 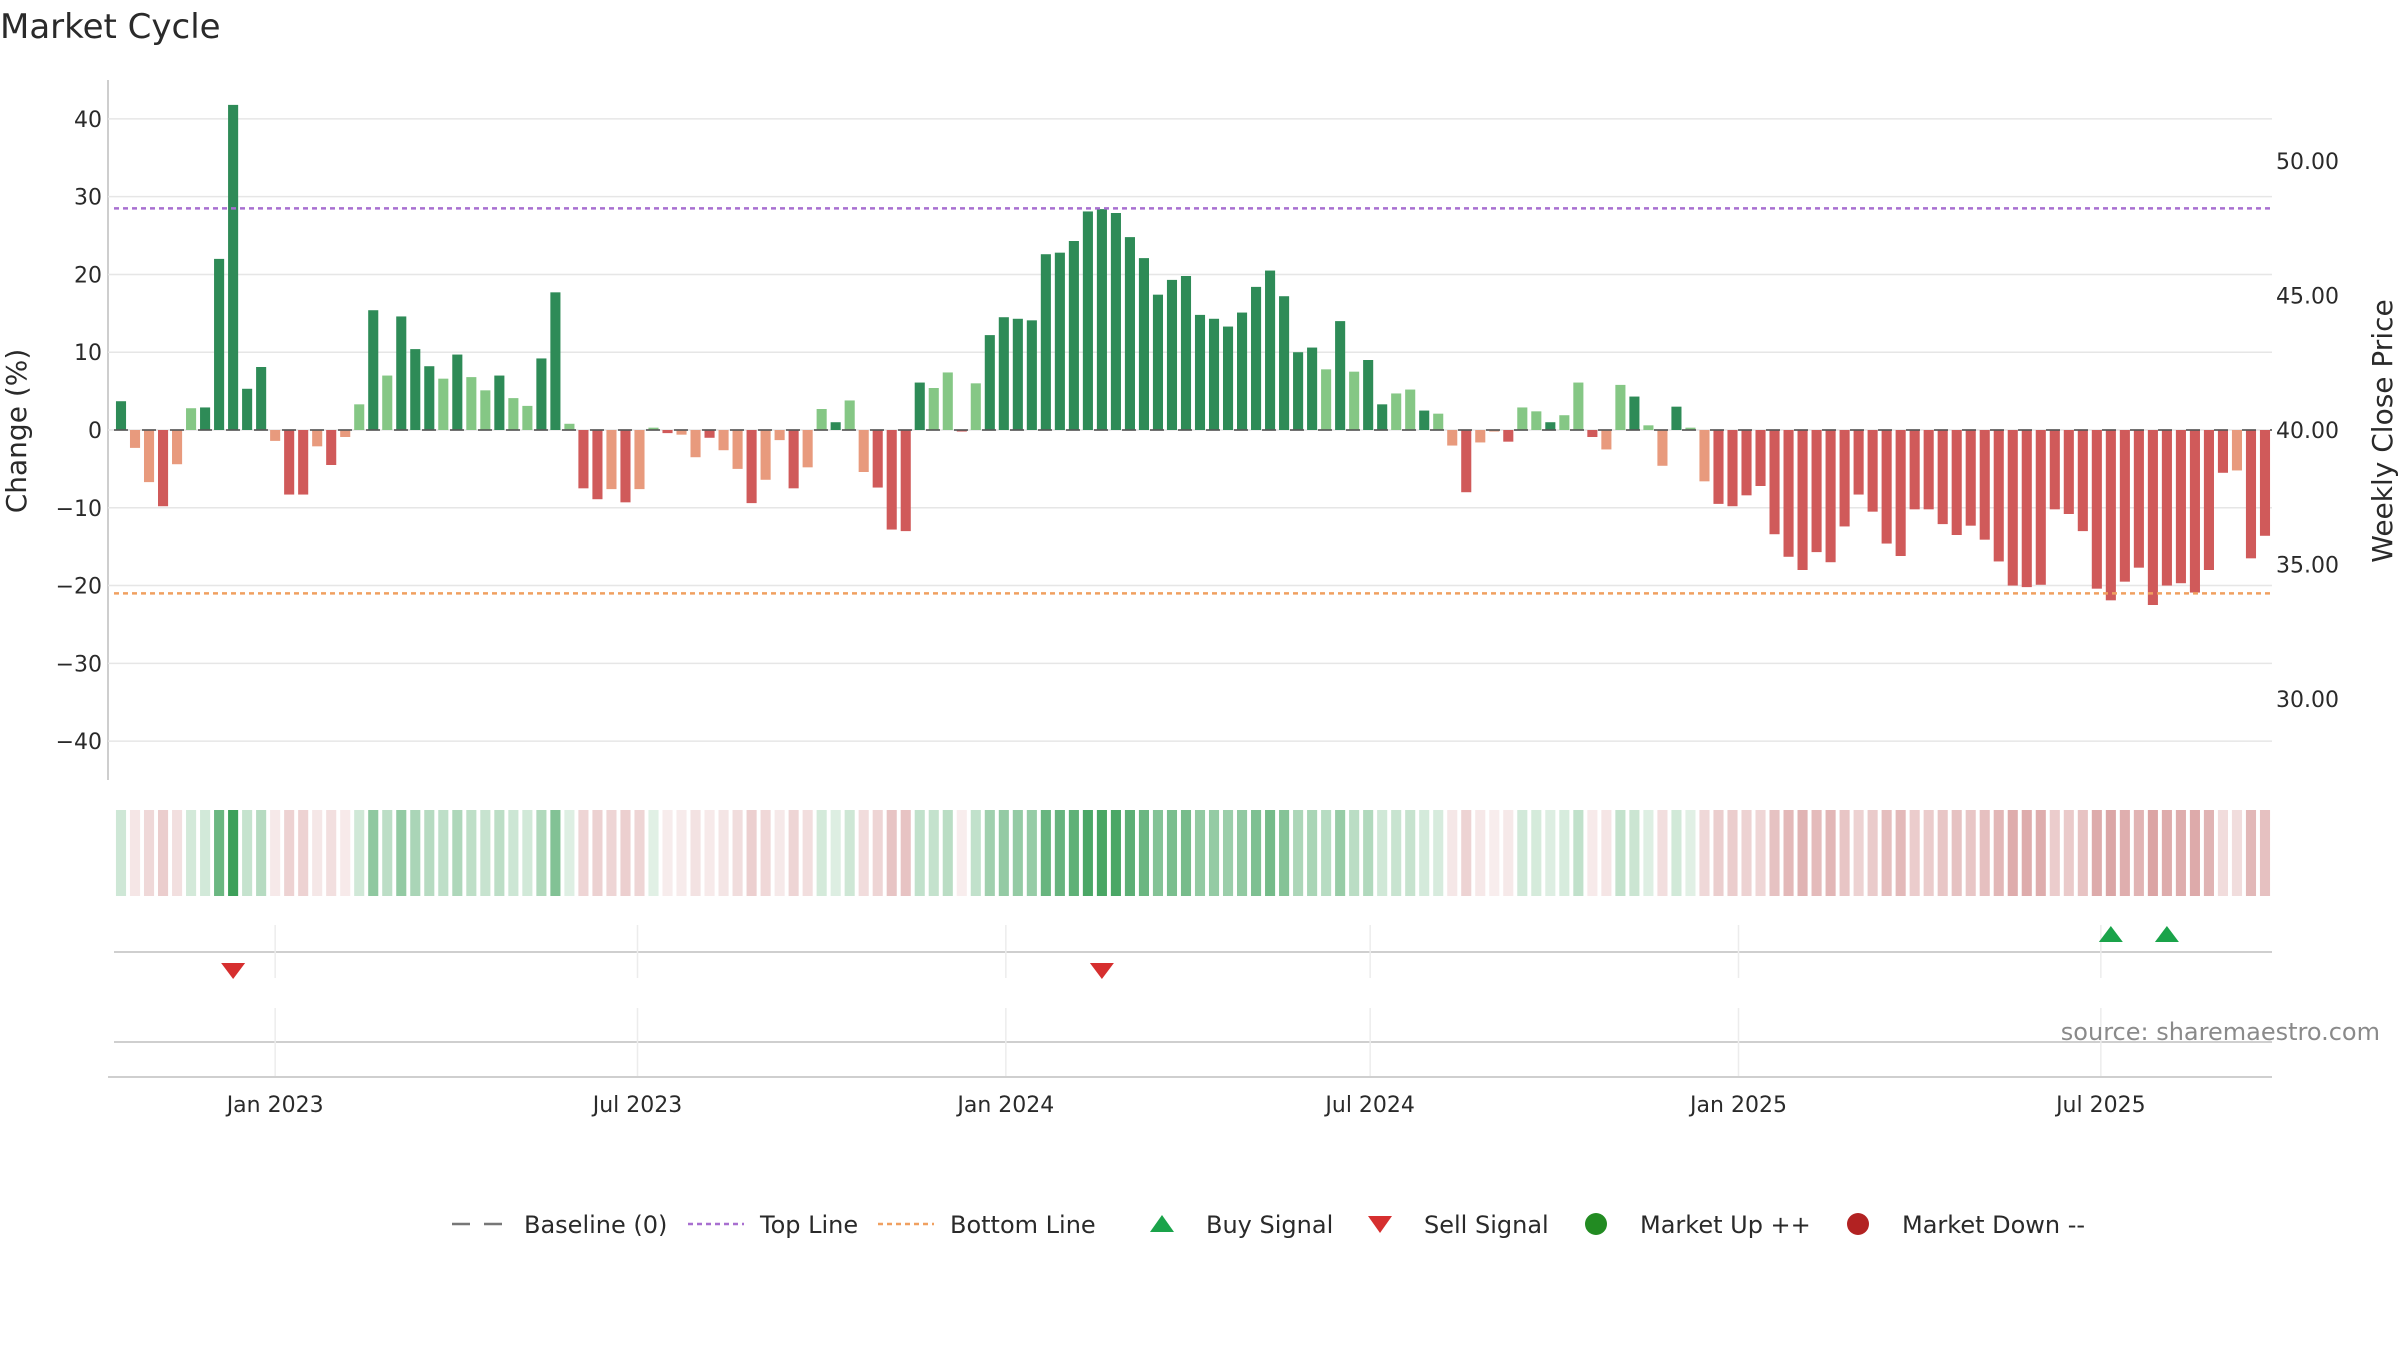 I want to click on sell-signal-marker, so click(x=233, y=971).